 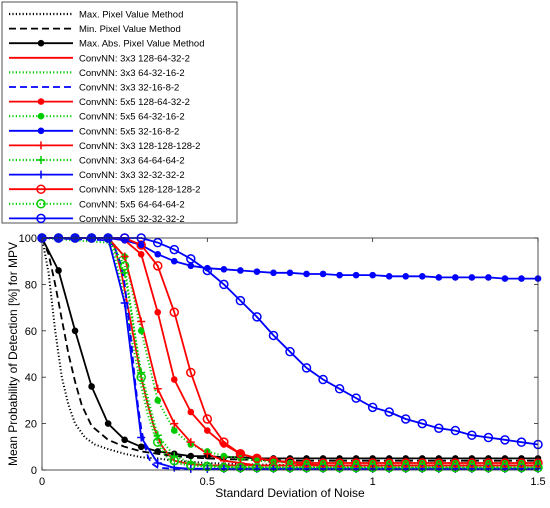 What do you see at coordinates (134, 102) in the screenshot?
I see `legend-label-7: ConvNN: 5x5 128-64-32-2` at bounding box center [134, 102].